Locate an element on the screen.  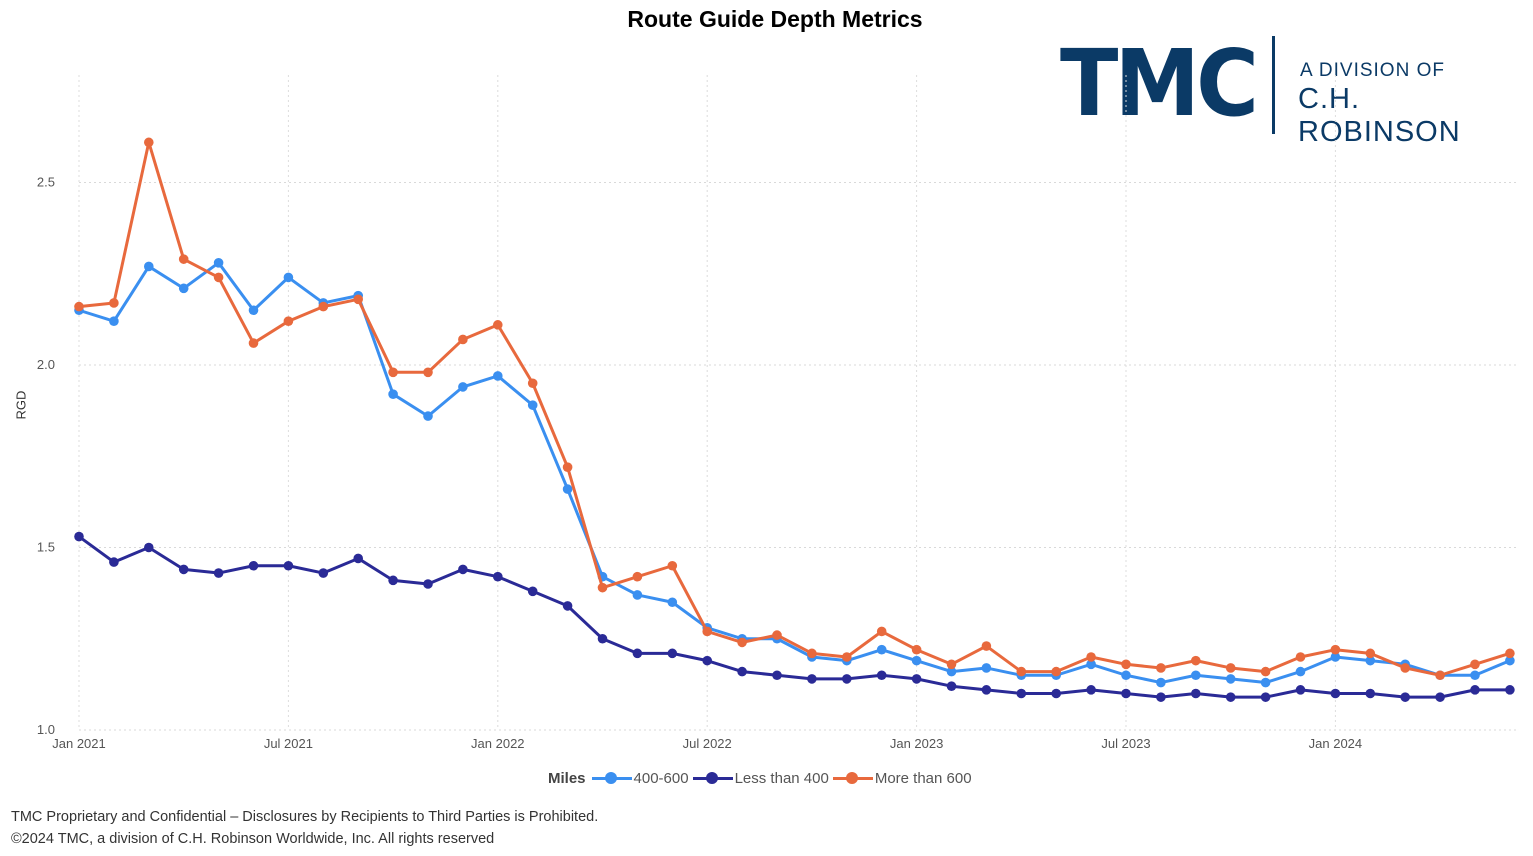
logo-divider is located at coordinates (1273, 85).